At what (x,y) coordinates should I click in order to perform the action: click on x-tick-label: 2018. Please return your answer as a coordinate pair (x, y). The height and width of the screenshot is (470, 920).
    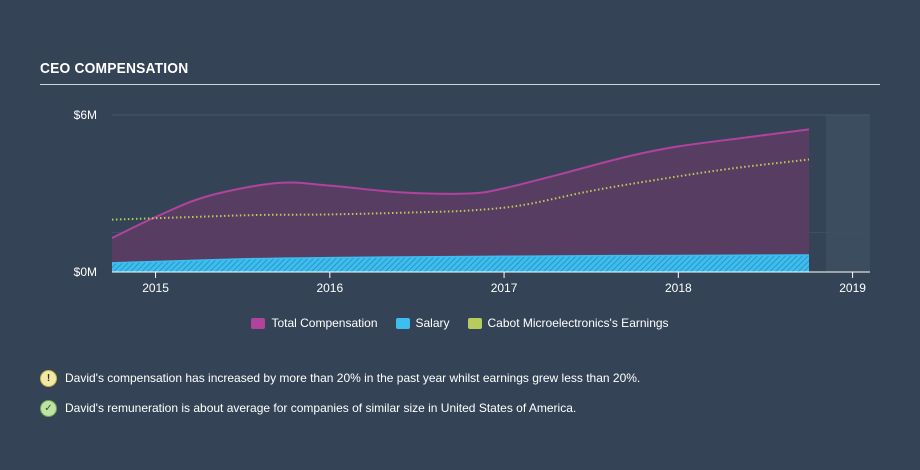
    Looking at the image, I should click on (678, 288).